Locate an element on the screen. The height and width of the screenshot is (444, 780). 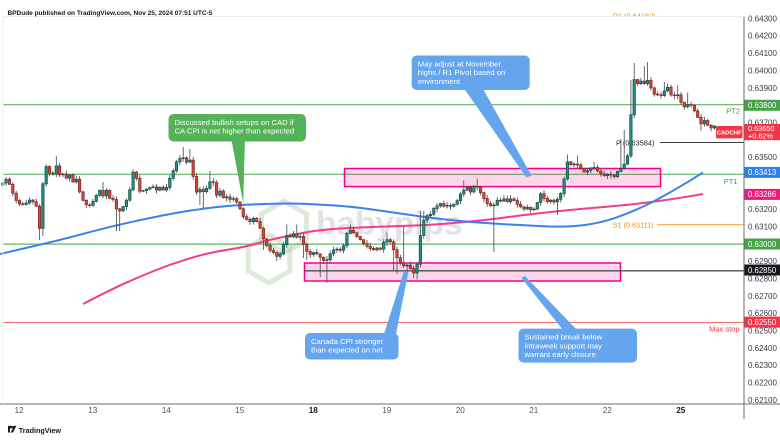
svg-text: 12 is located at coordinates (19, 410).